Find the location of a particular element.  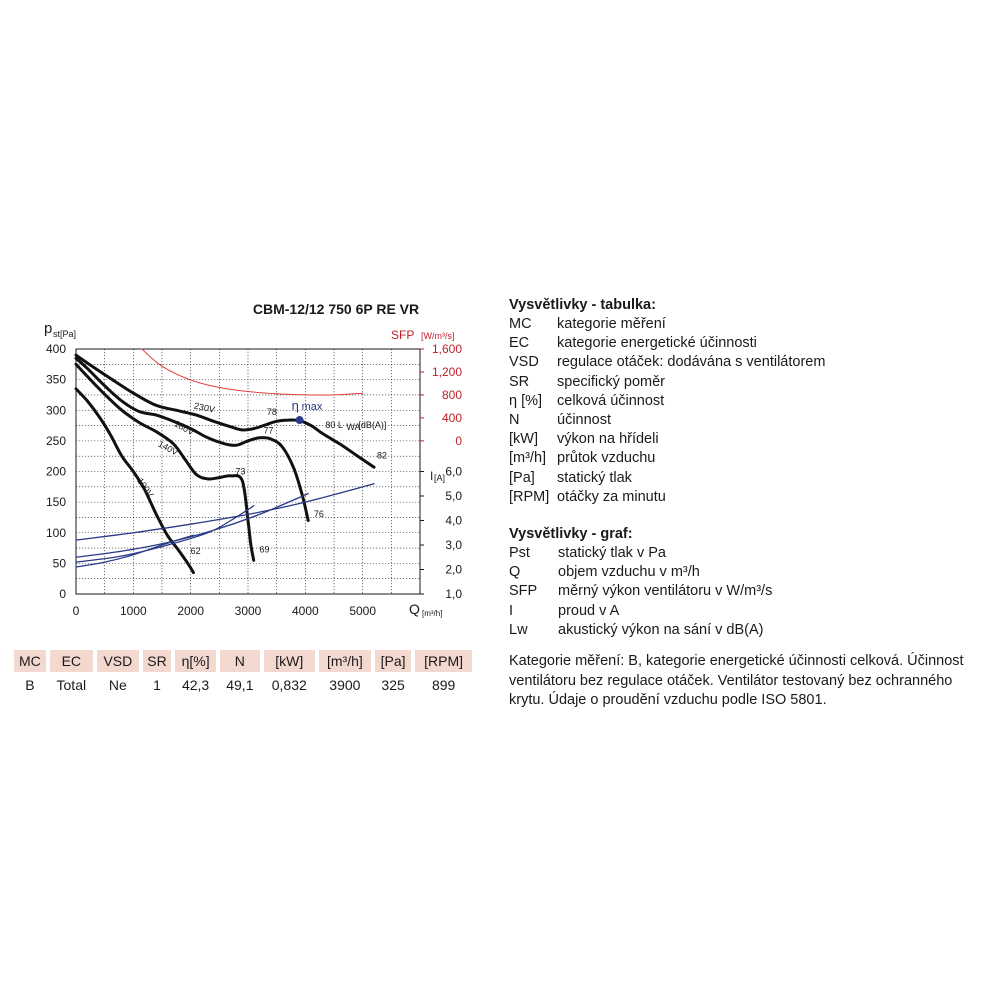

legend-item: [kW] výkon na hřídeli is located at coordinates (667, 439).